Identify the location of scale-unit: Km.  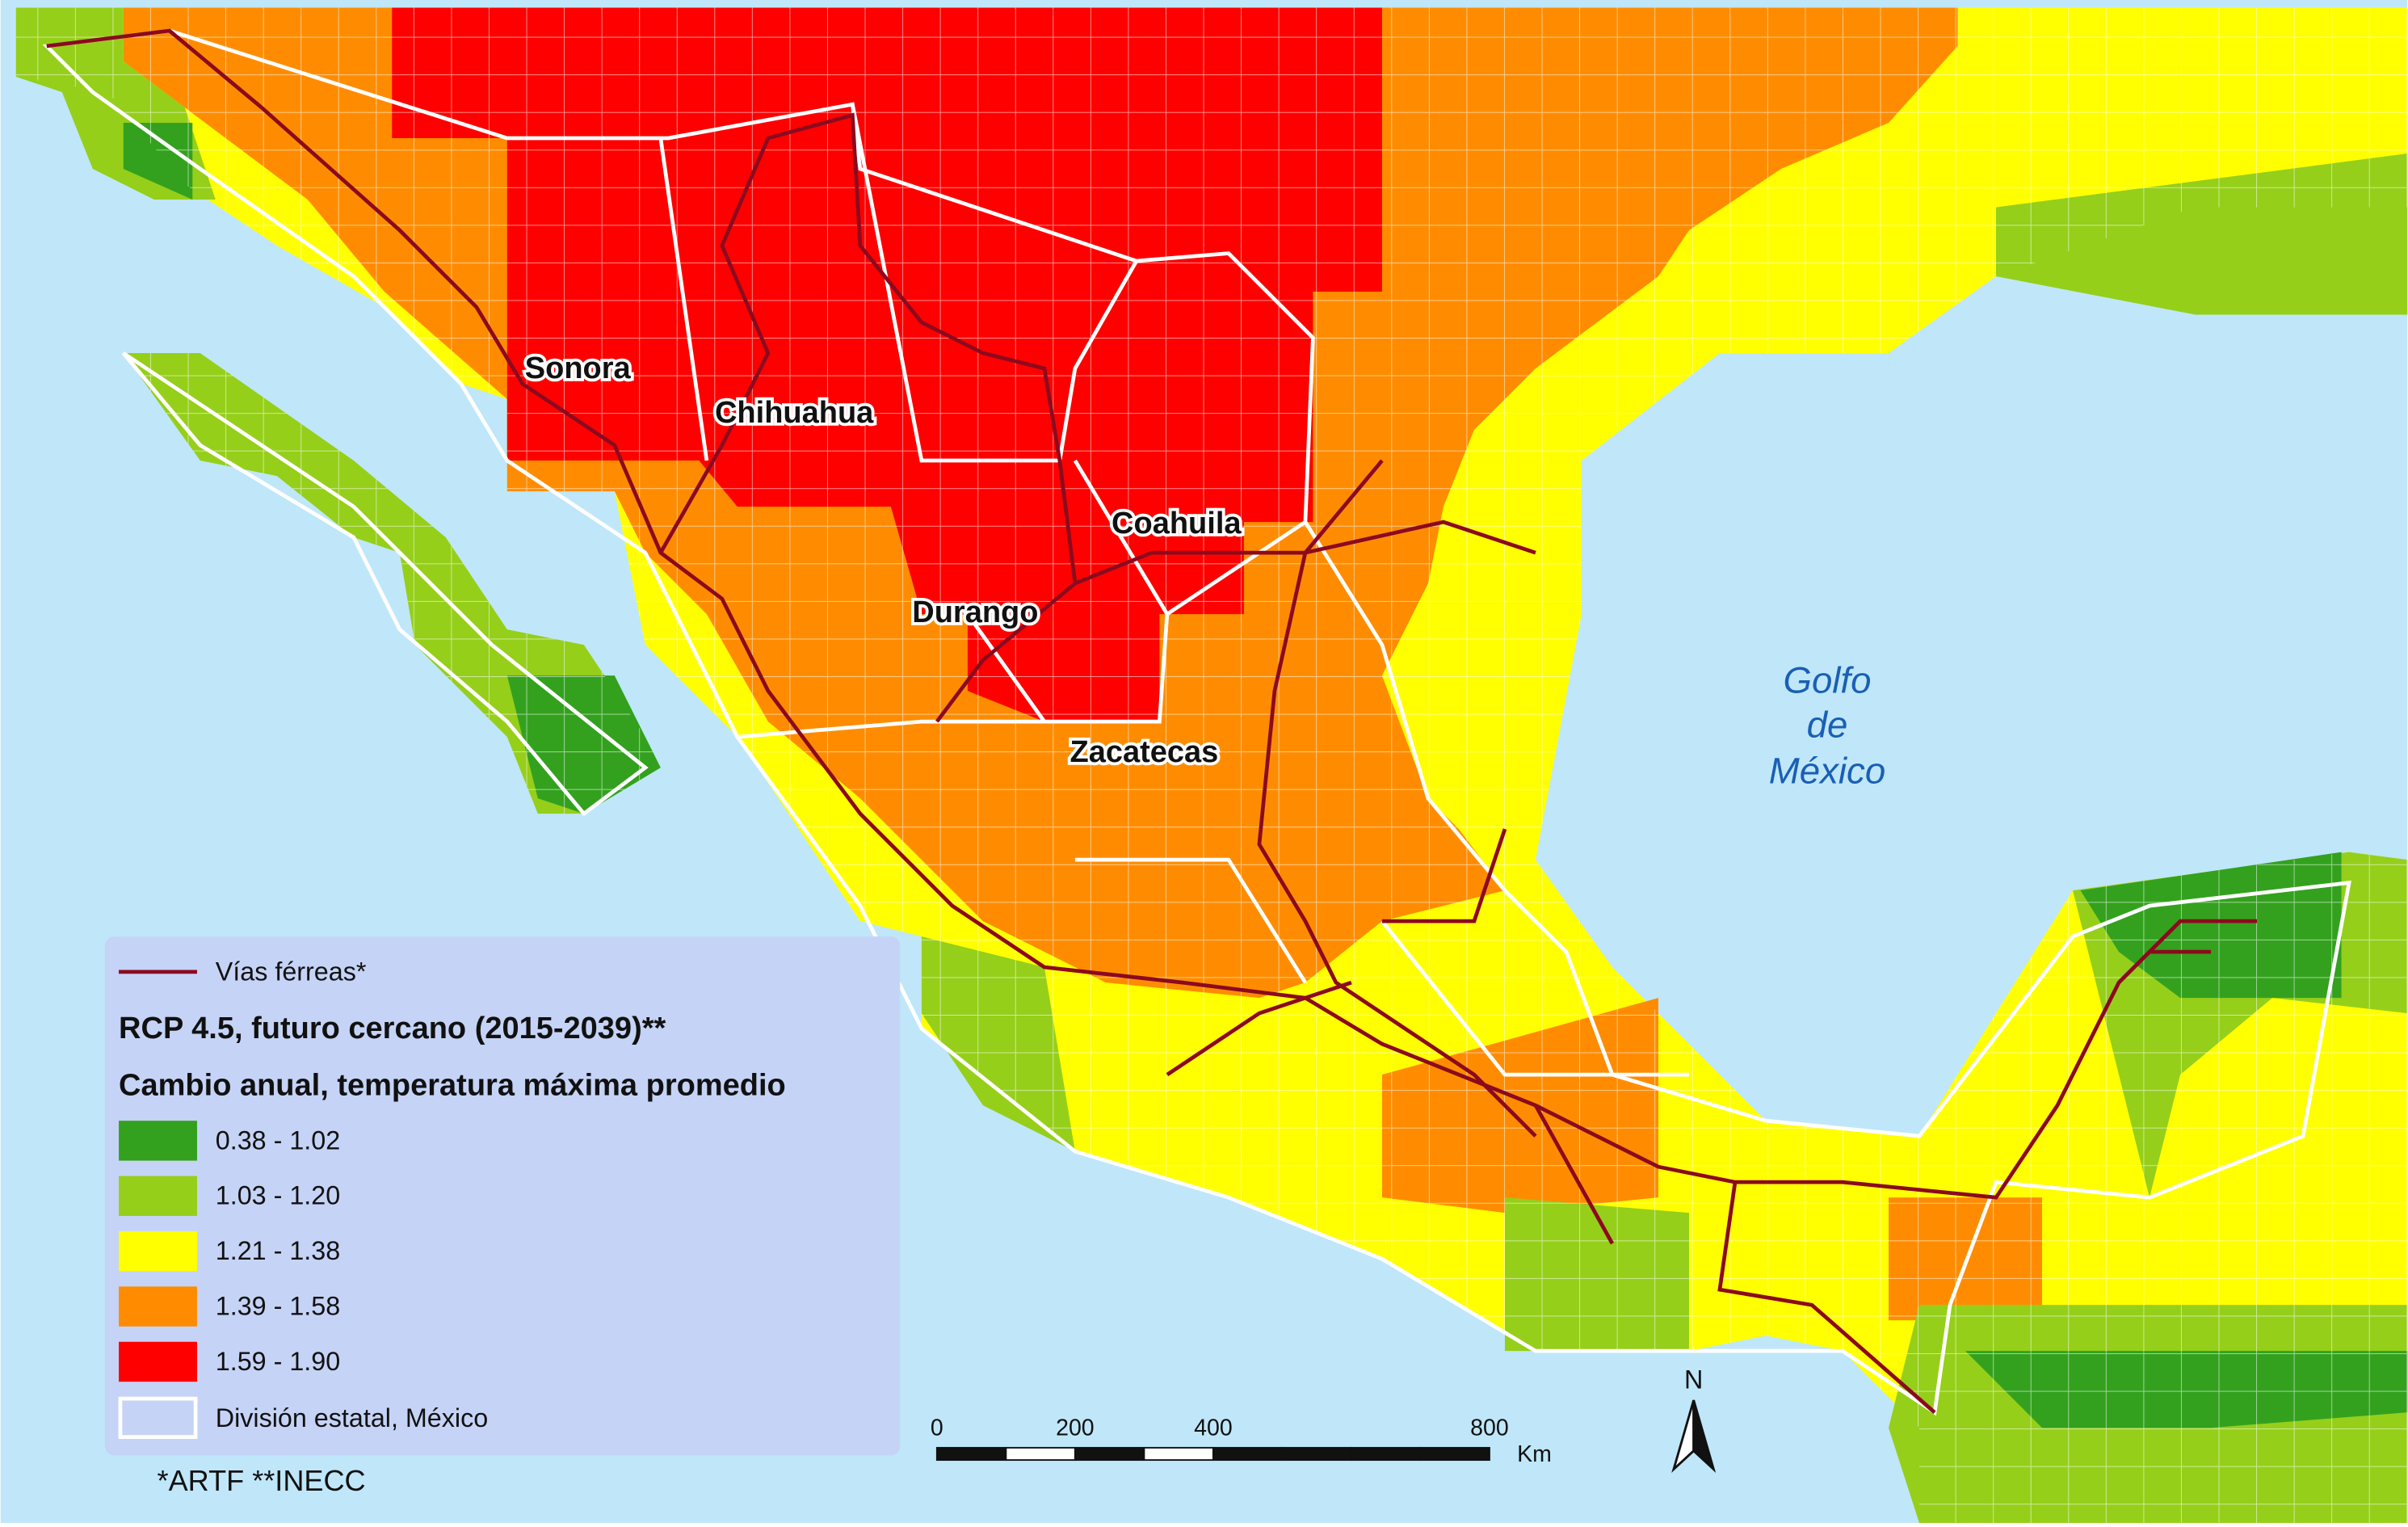
(1534, 1454).